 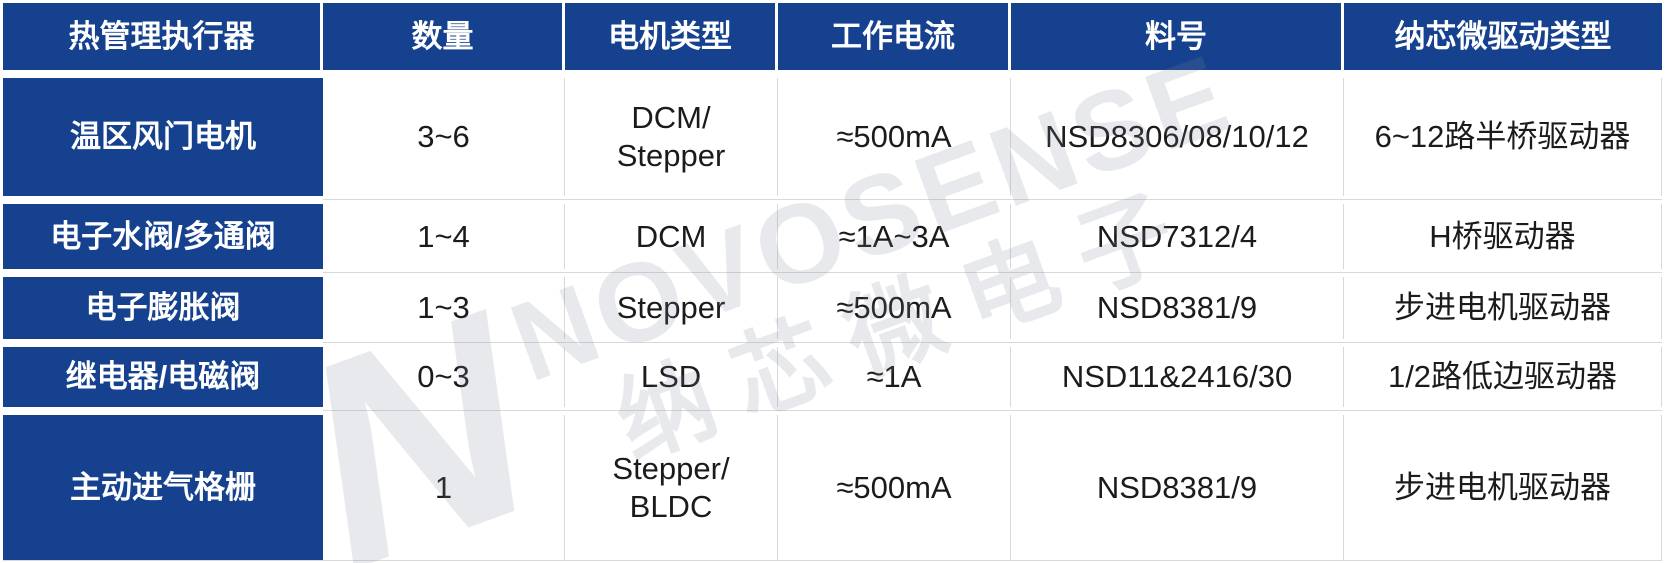 What do you see at coordinates (671, 236) in the screenshot?
I see `motor-type-cell: DCM` at bounding box center [671, 236].